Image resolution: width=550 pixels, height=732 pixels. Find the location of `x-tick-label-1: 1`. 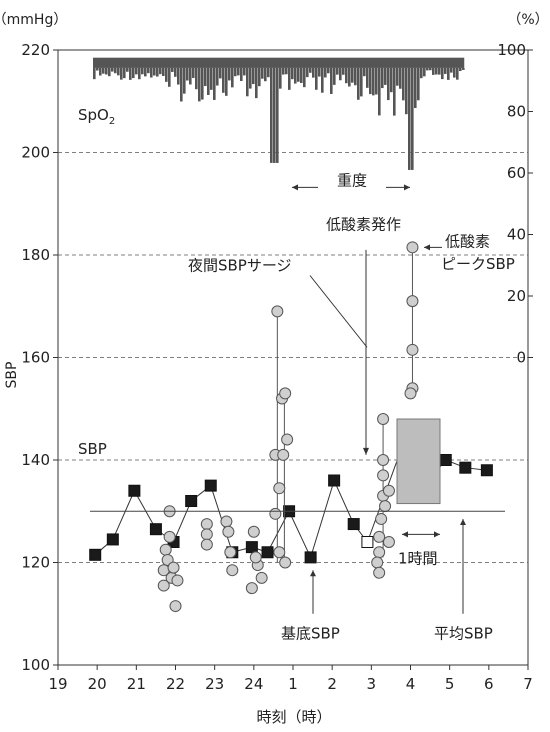

x-tick-label-1: 1 is located at coordinates (293, 684).